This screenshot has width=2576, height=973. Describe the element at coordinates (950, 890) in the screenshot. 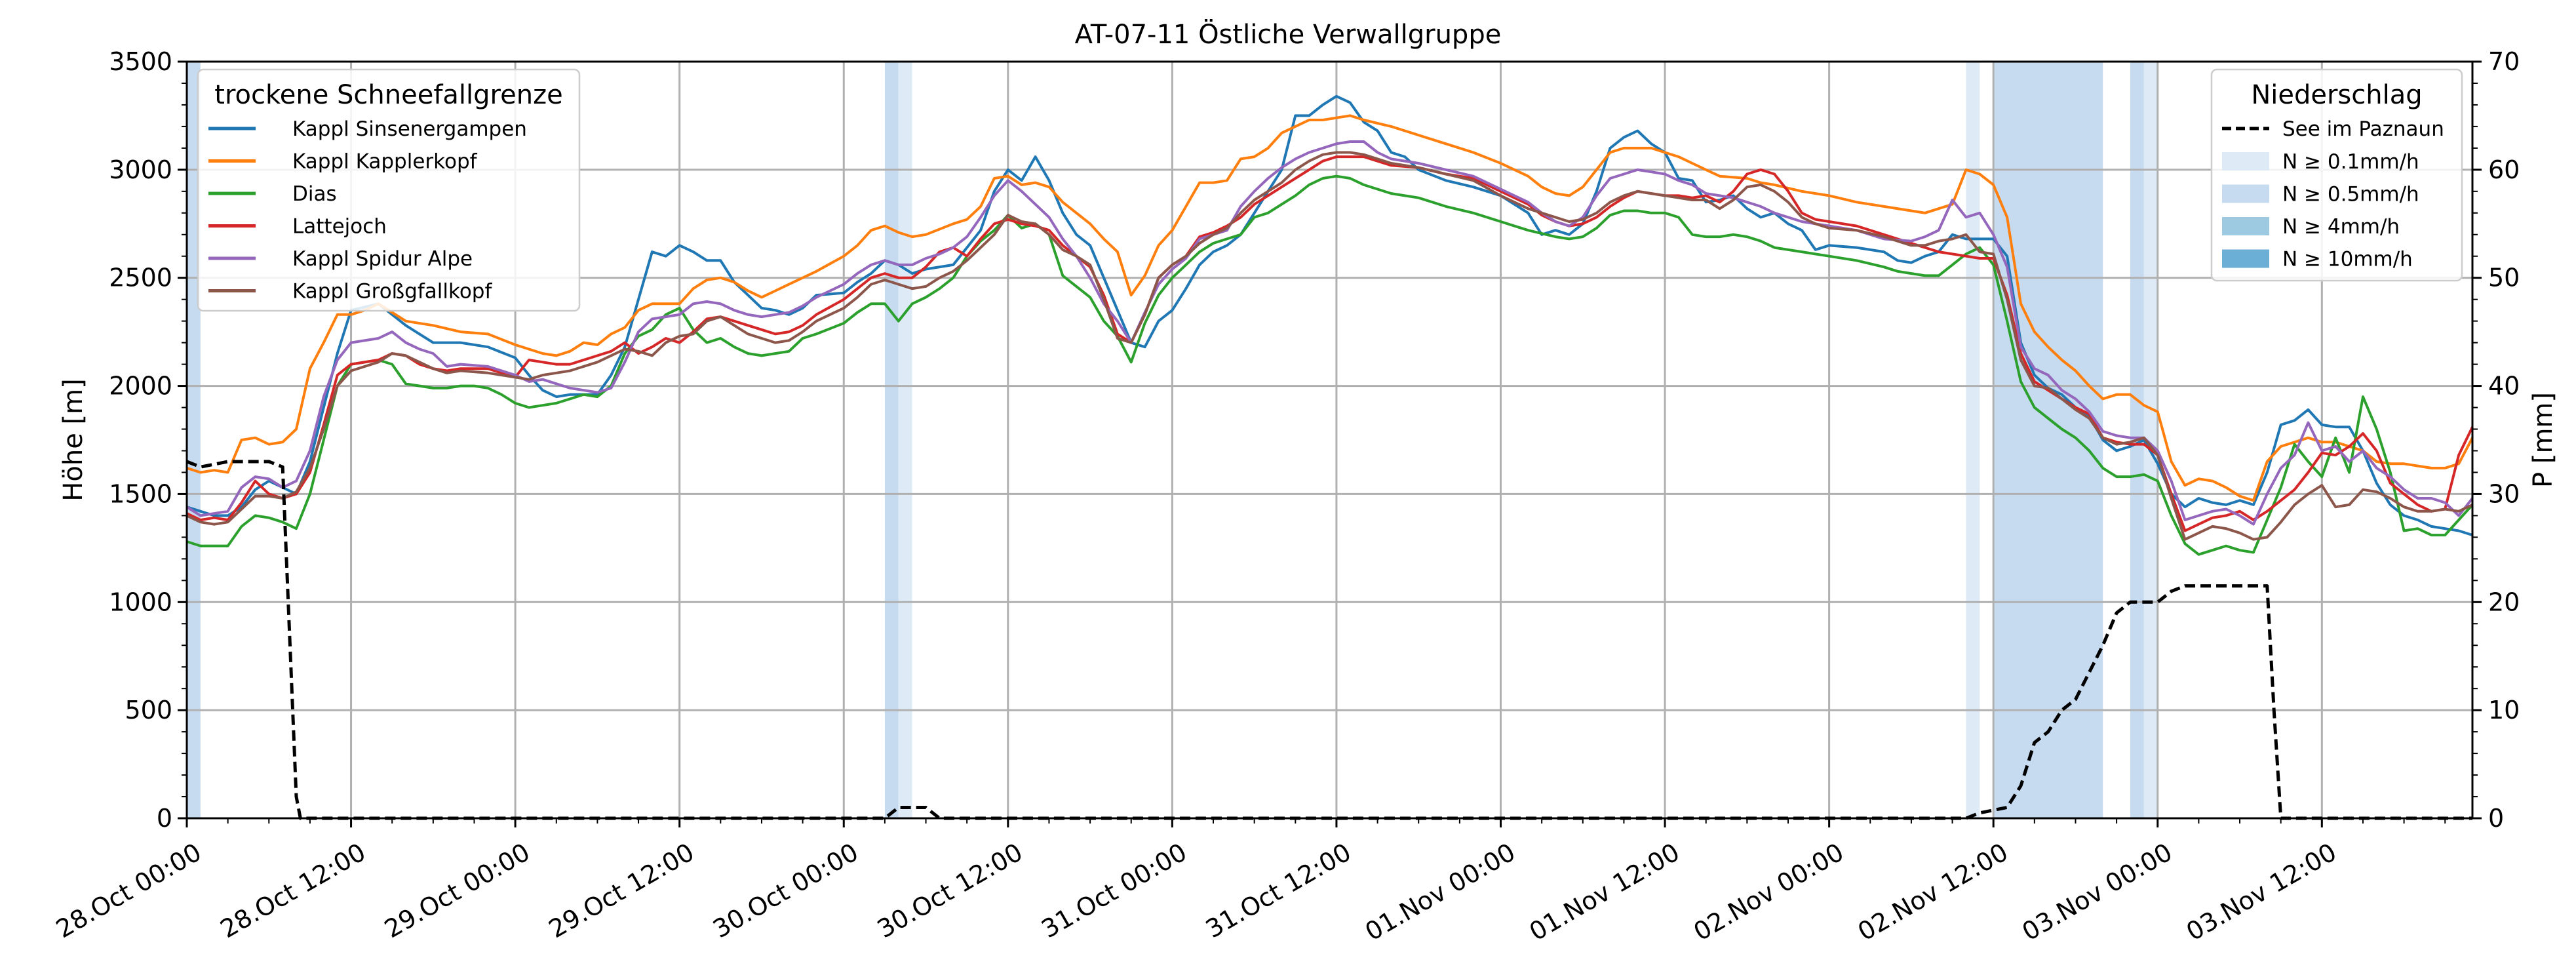

I see `x-tick-label-5: 30.Oct 12:00` at that location.